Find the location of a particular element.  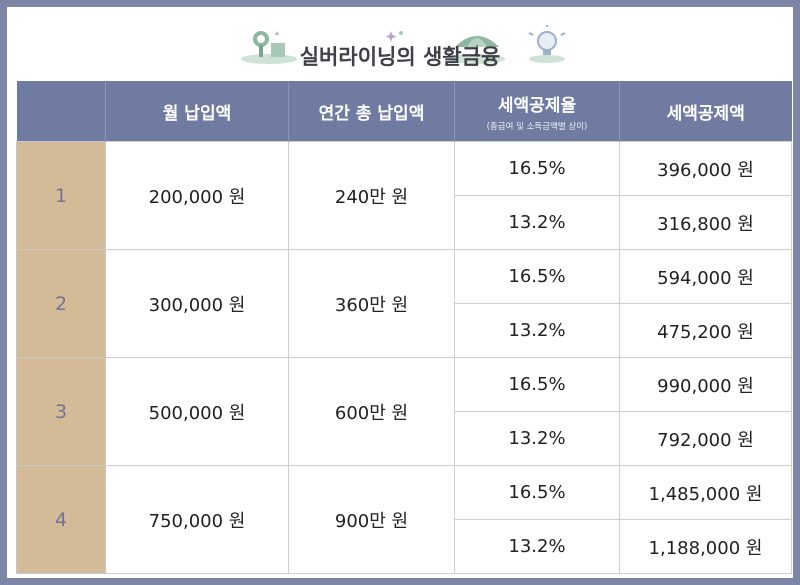

deduction-amount: 990,000 원 is located at coordinates (705, 384).